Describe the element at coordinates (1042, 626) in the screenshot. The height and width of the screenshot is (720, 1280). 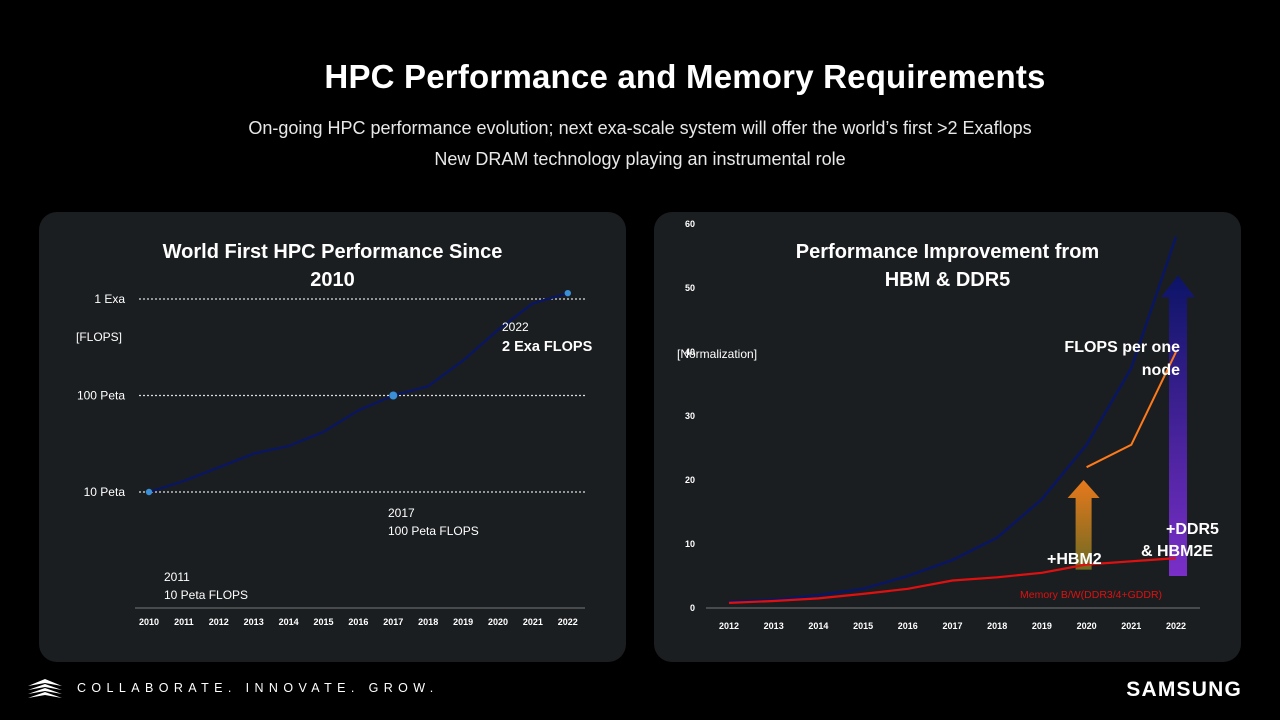
I see `right-x-tick-label: 2019` at that location.